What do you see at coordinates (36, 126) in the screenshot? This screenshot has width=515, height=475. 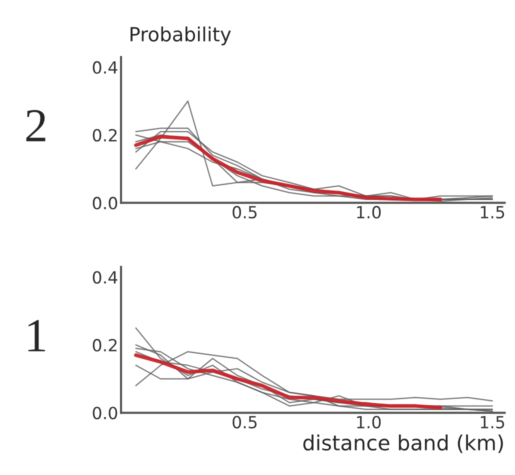 I see `text: 2` at bounding box center [36, 126].